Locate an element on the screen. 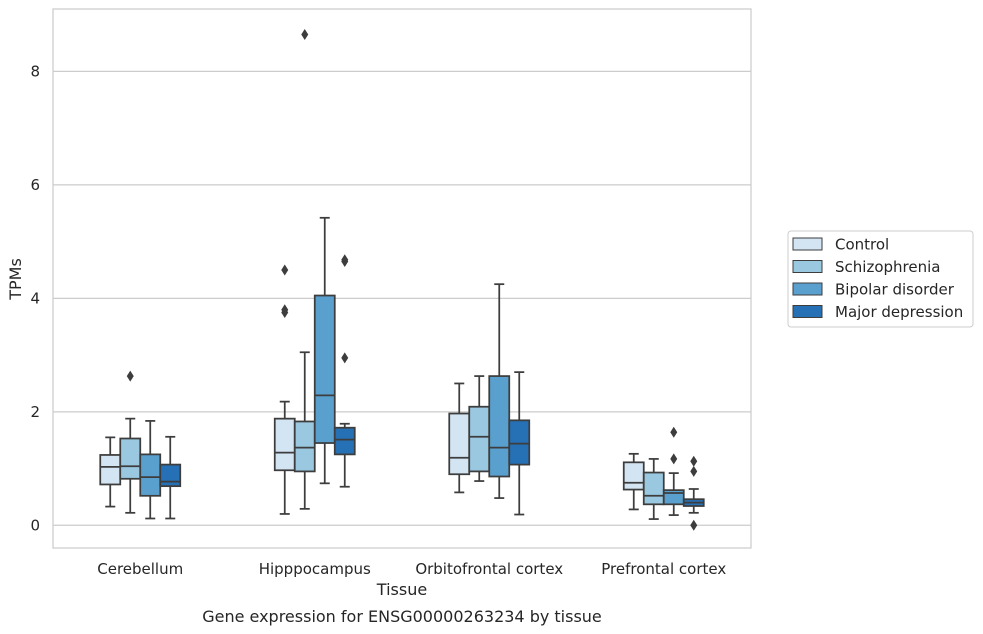 The height and width of the screenshot is (634, 983). y-tick-label: 0 is located at coordinates (35, 525).